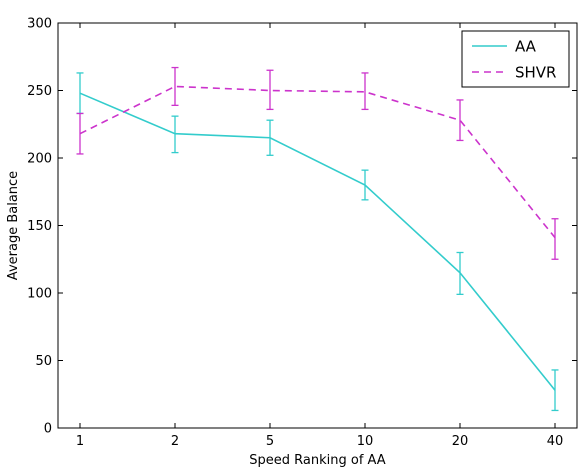 Image resolution: width=581 pixels, height=472 pixels. What do you see at coordinates (43, 361) in the screenshot?
I see `y-tick-label: 50` at bounding box center [43, 361].